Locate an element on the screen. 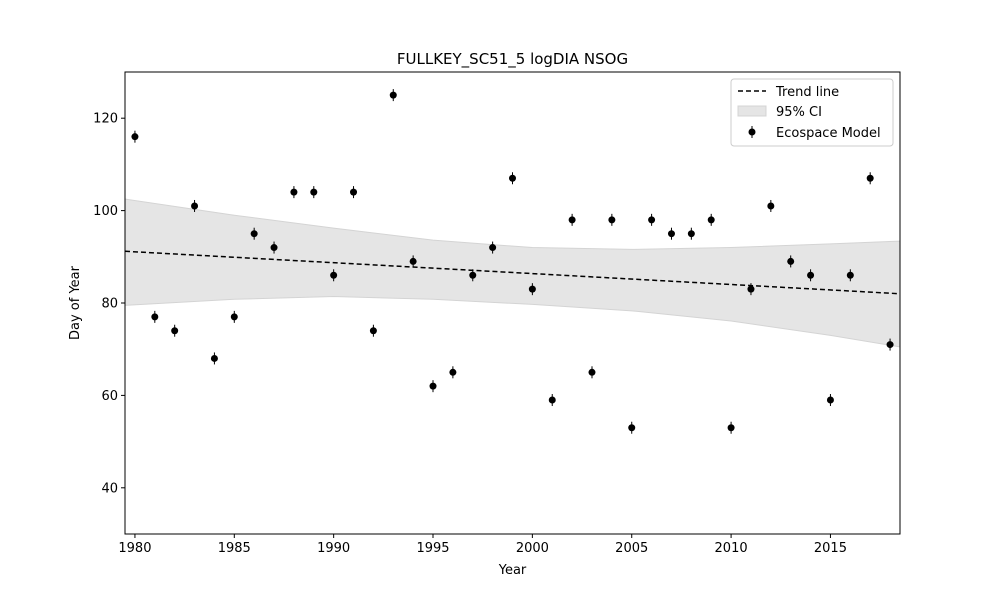 The image size is (1000, 600). y-ticks: 40 60 80 100 120 is located at coordinates (109, 304).